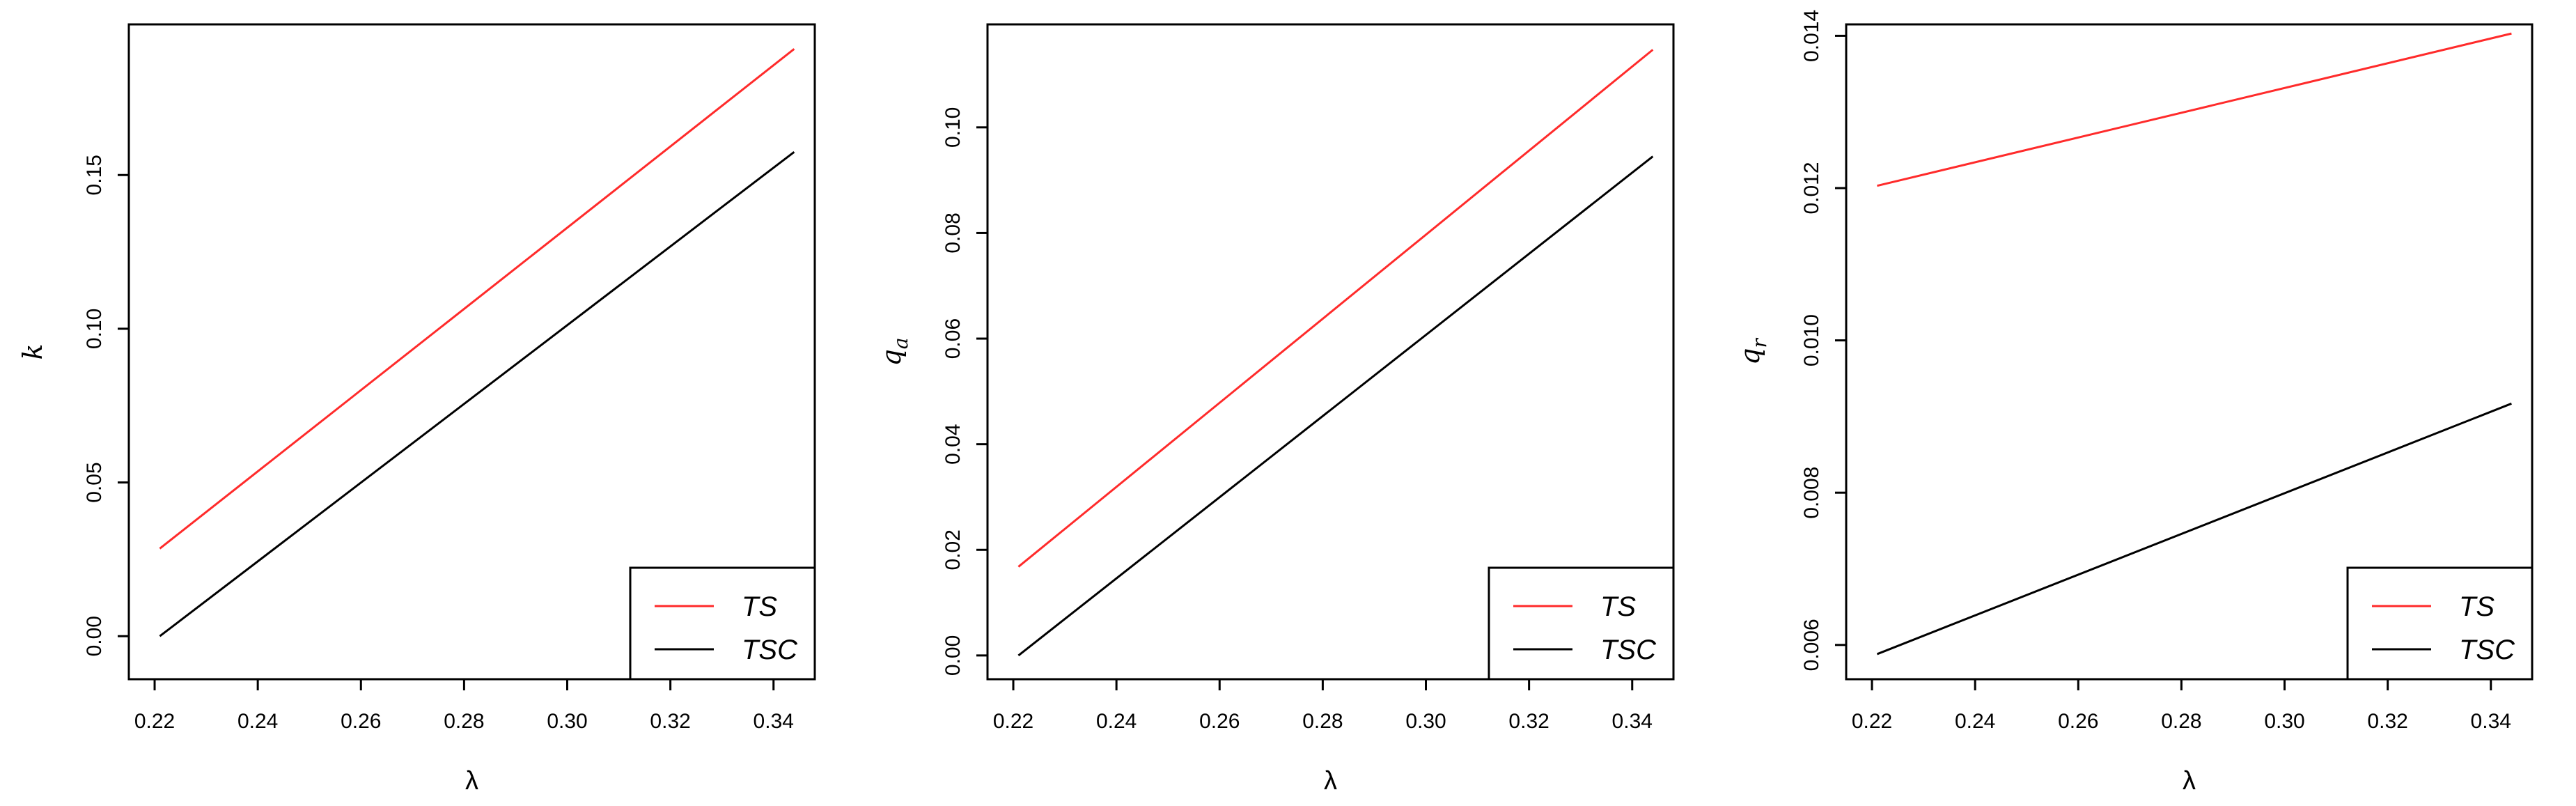  I want to click on y-tick-label: 0.06, so click(953, 339).